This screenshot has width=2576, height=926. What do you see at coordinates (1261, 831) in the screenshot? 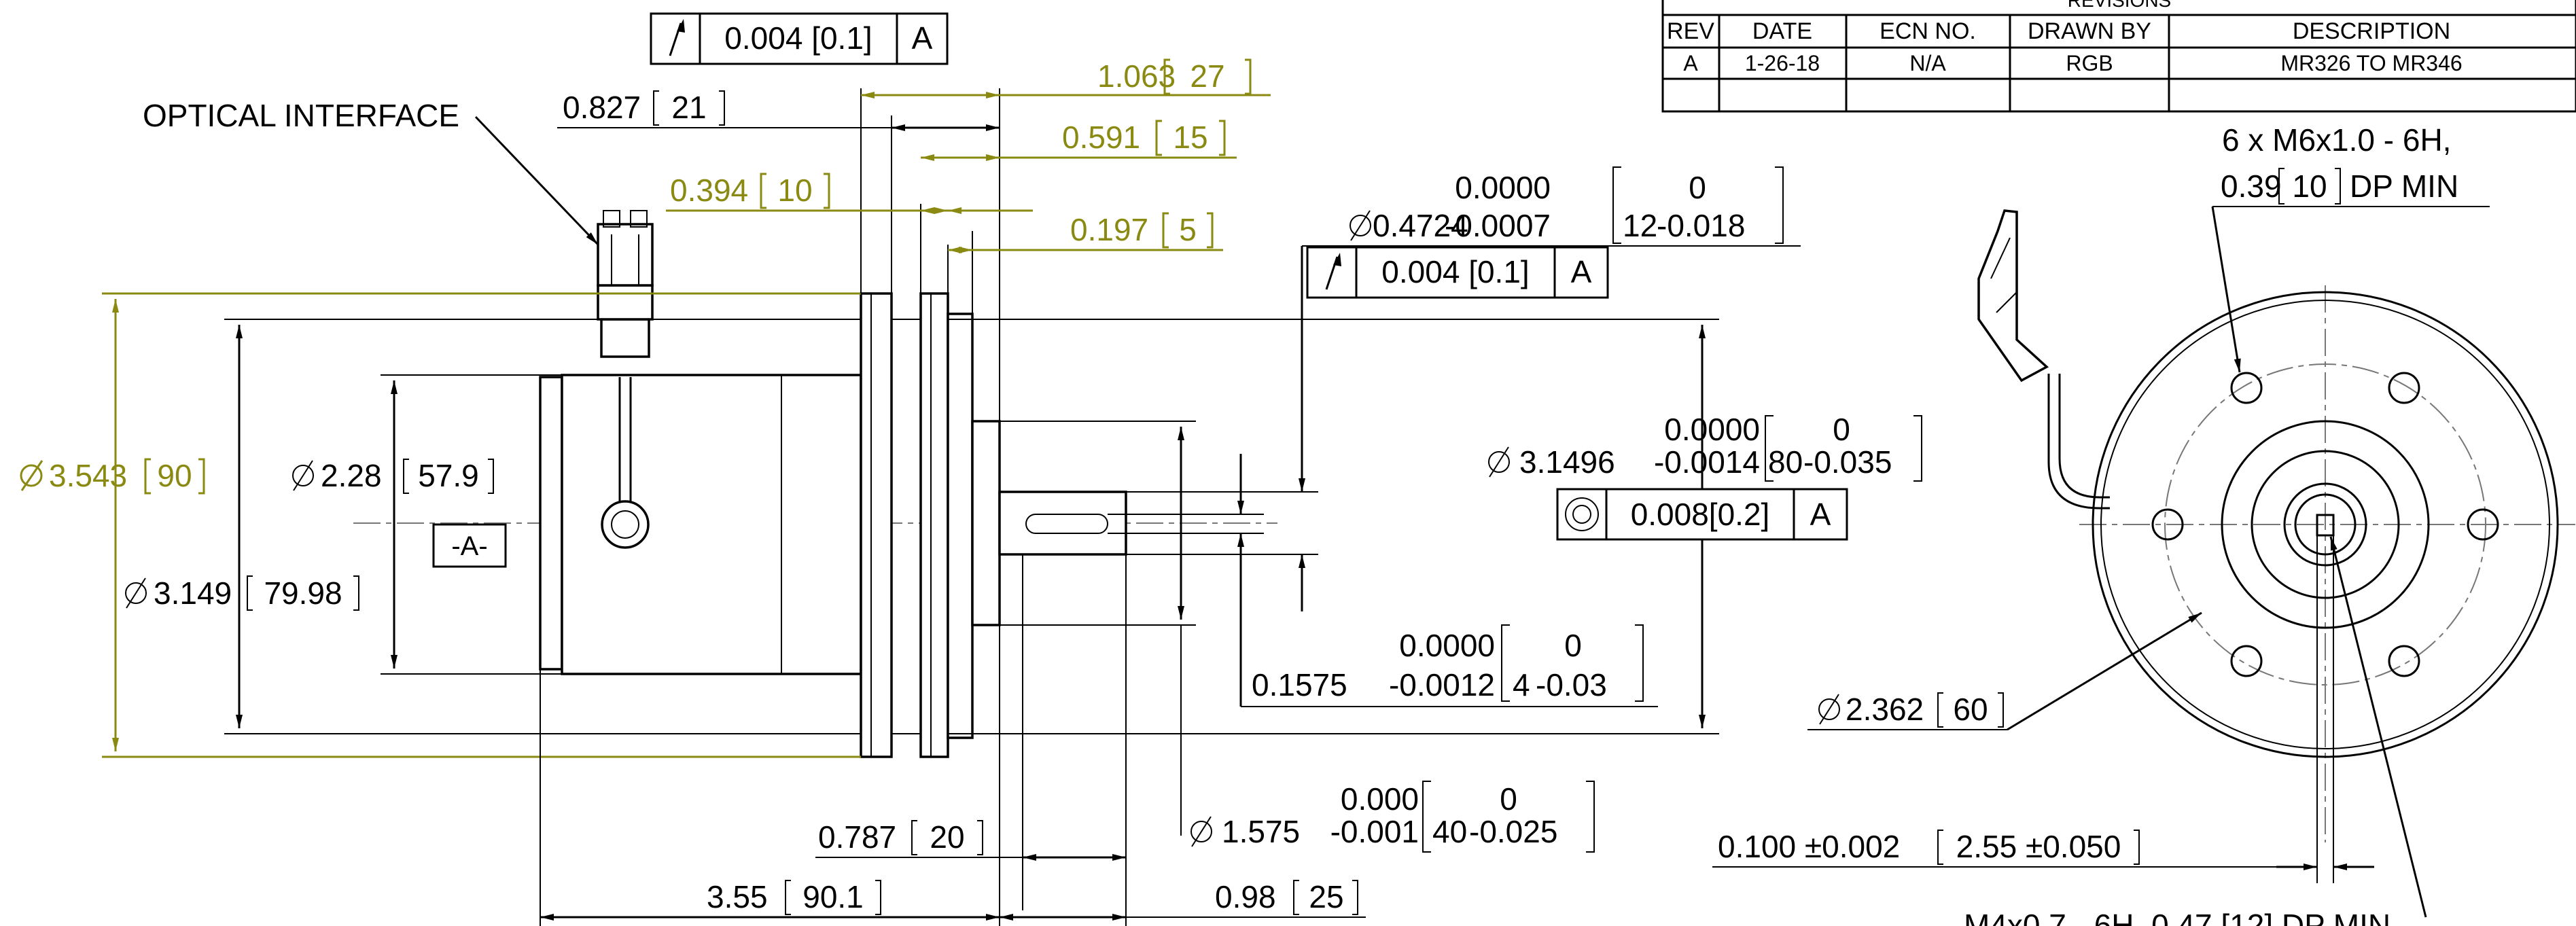
I see `svg-text: 1.575` at bounding box center [1261, 831].